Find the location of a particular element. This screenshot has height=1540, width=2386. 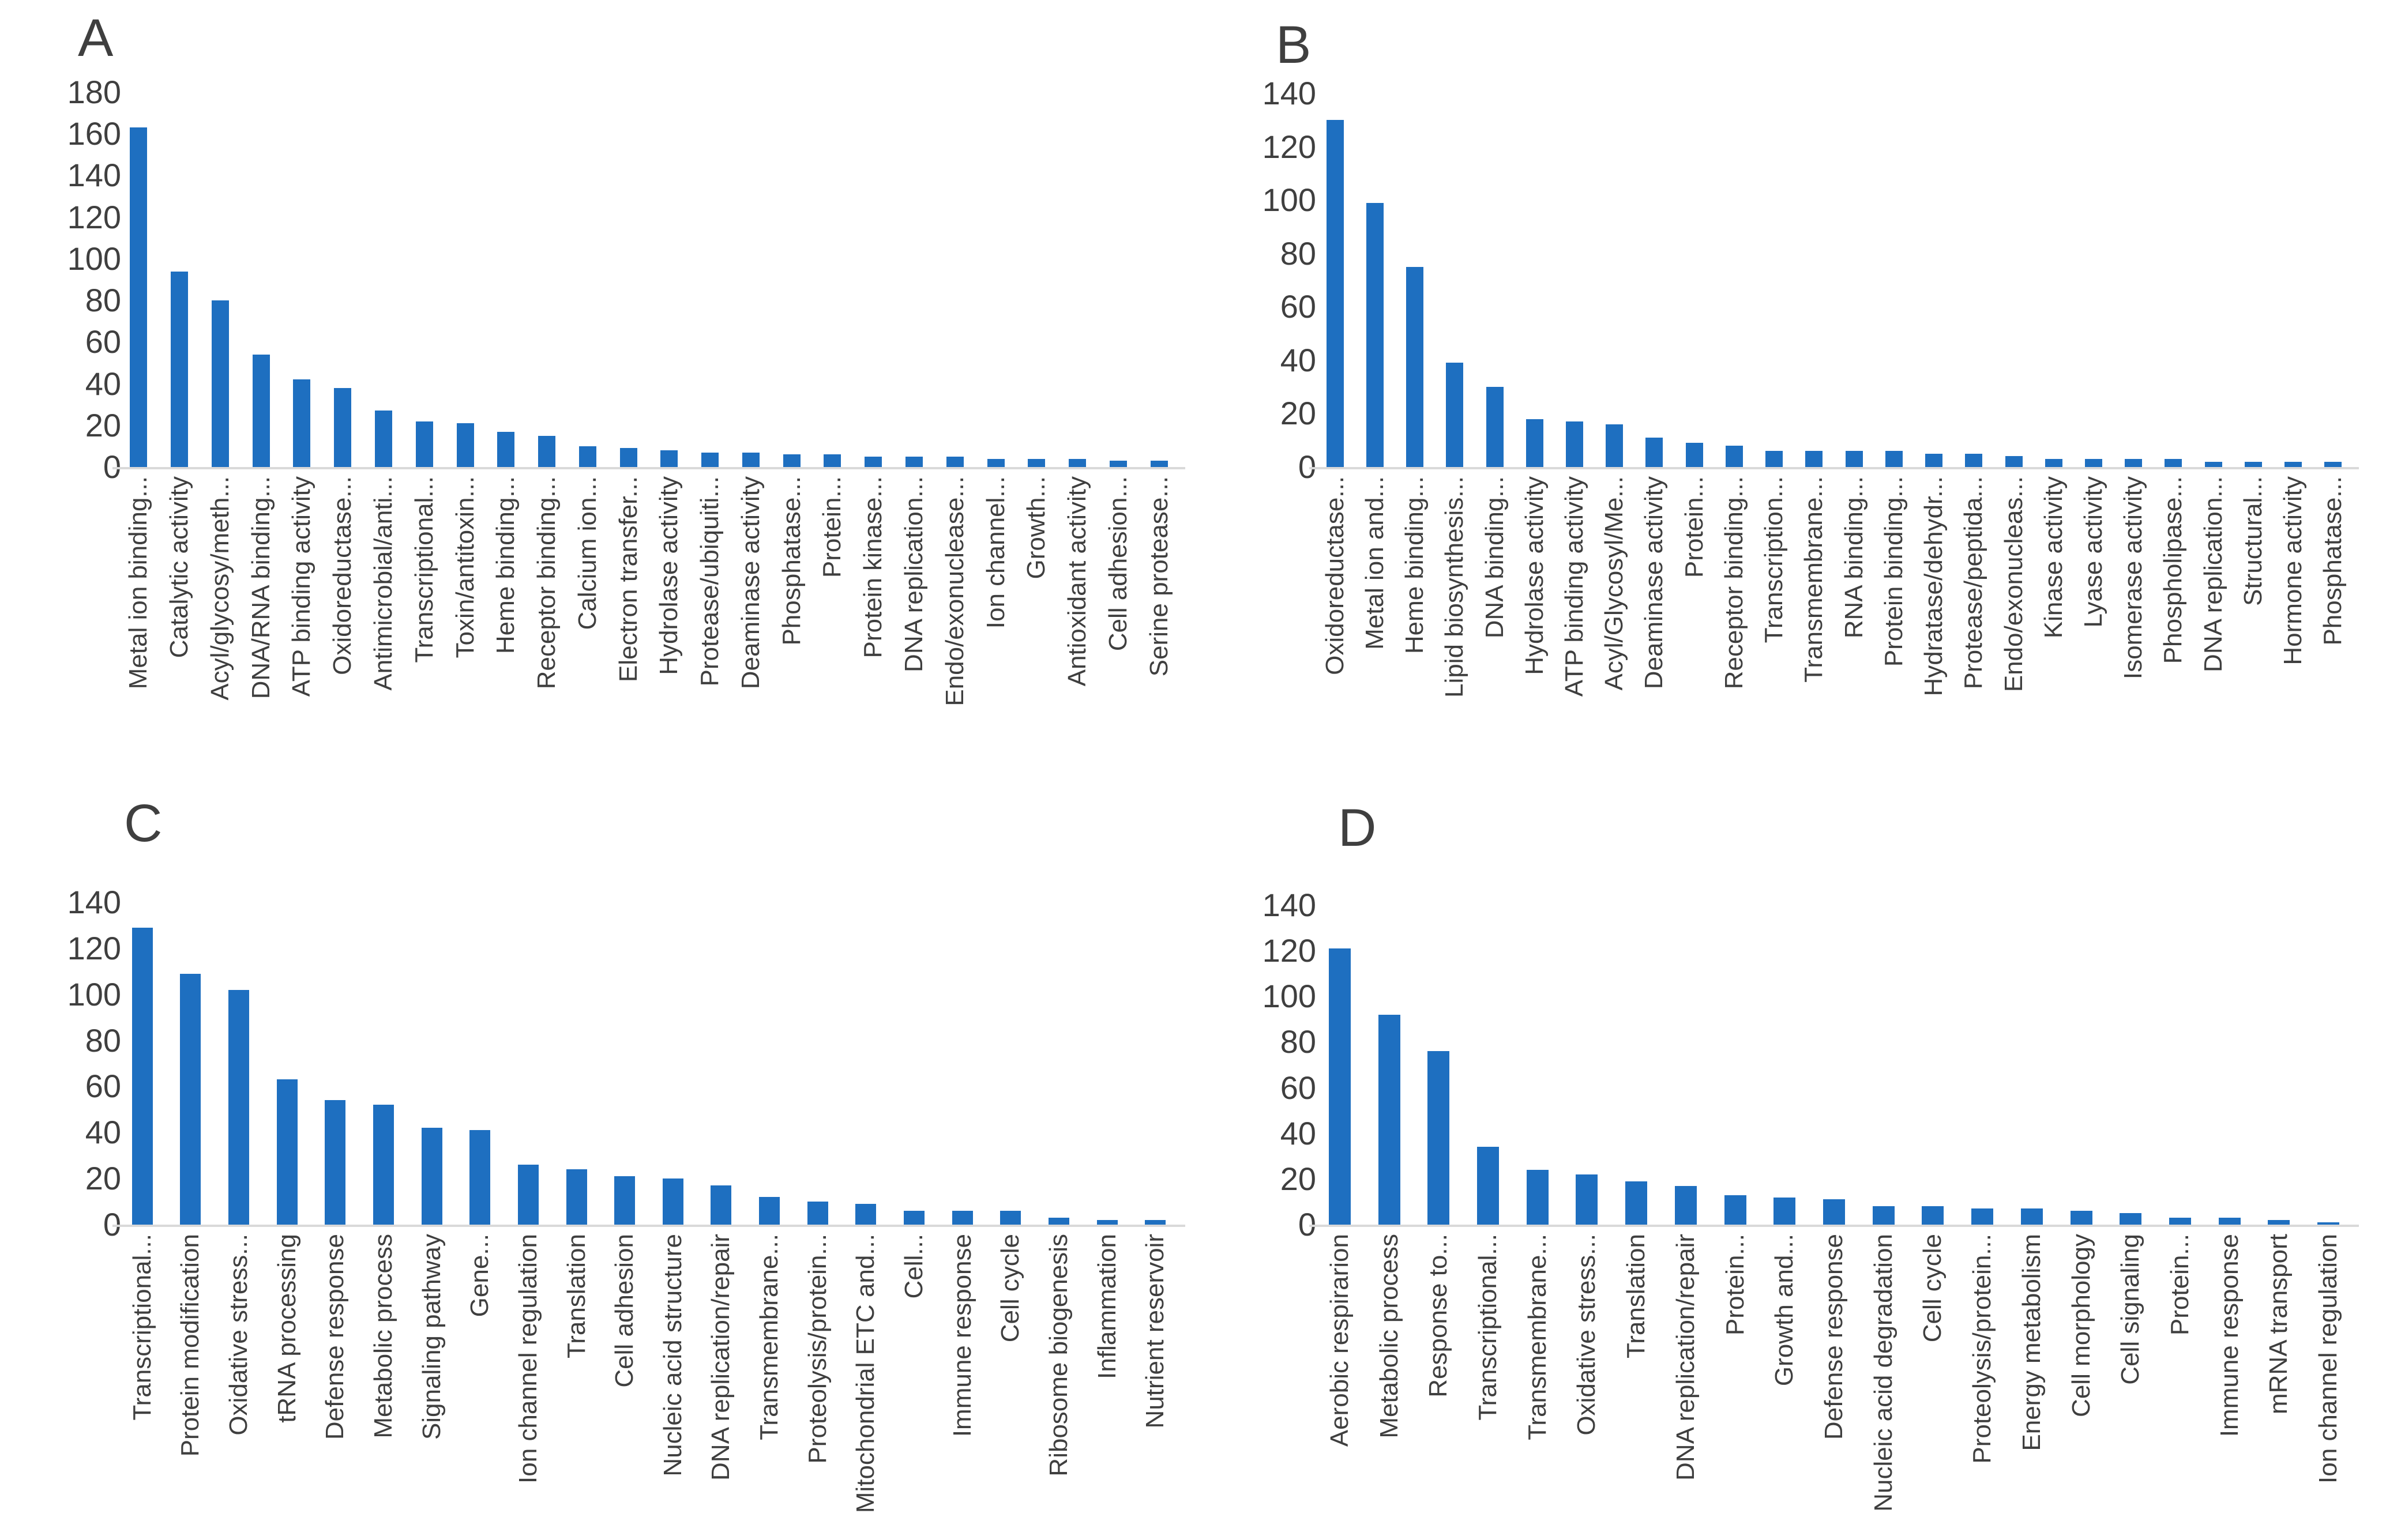

y-tick-label: 140 is located at coordinates (1289, 905).